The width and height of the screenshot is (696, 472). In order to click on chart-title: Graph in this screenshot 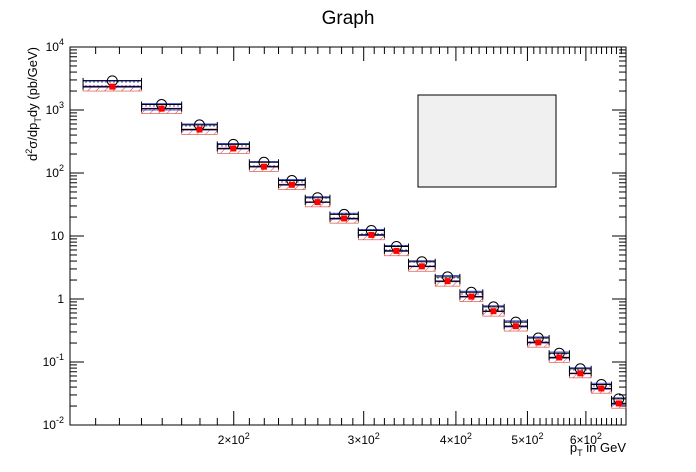, I will do `click(348, 18)`.